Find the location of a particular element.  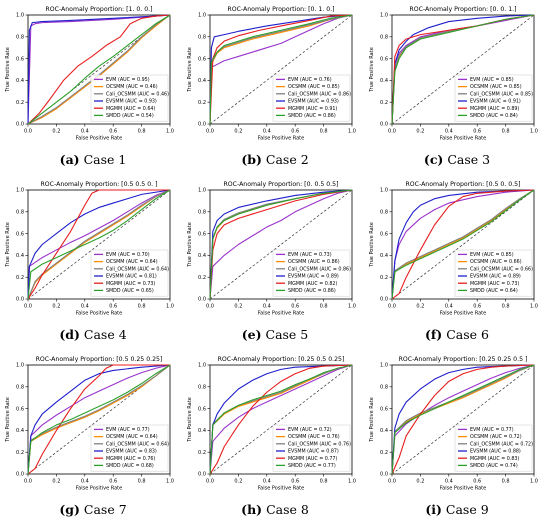

legend-label: EVM (AUC = 0.76) is located at coordinates (310, 80).